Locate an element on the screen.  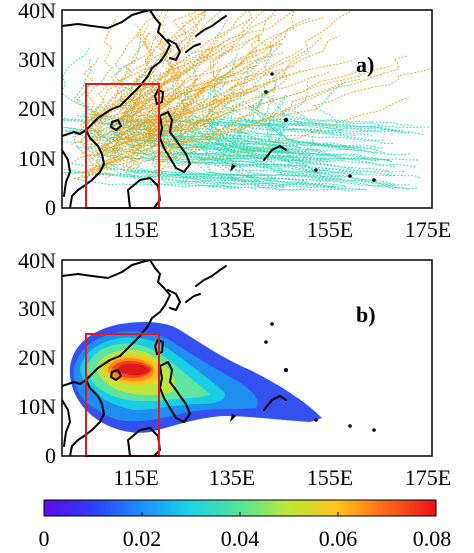
y-tick-label: 40N is located at coordinates (37, 260).